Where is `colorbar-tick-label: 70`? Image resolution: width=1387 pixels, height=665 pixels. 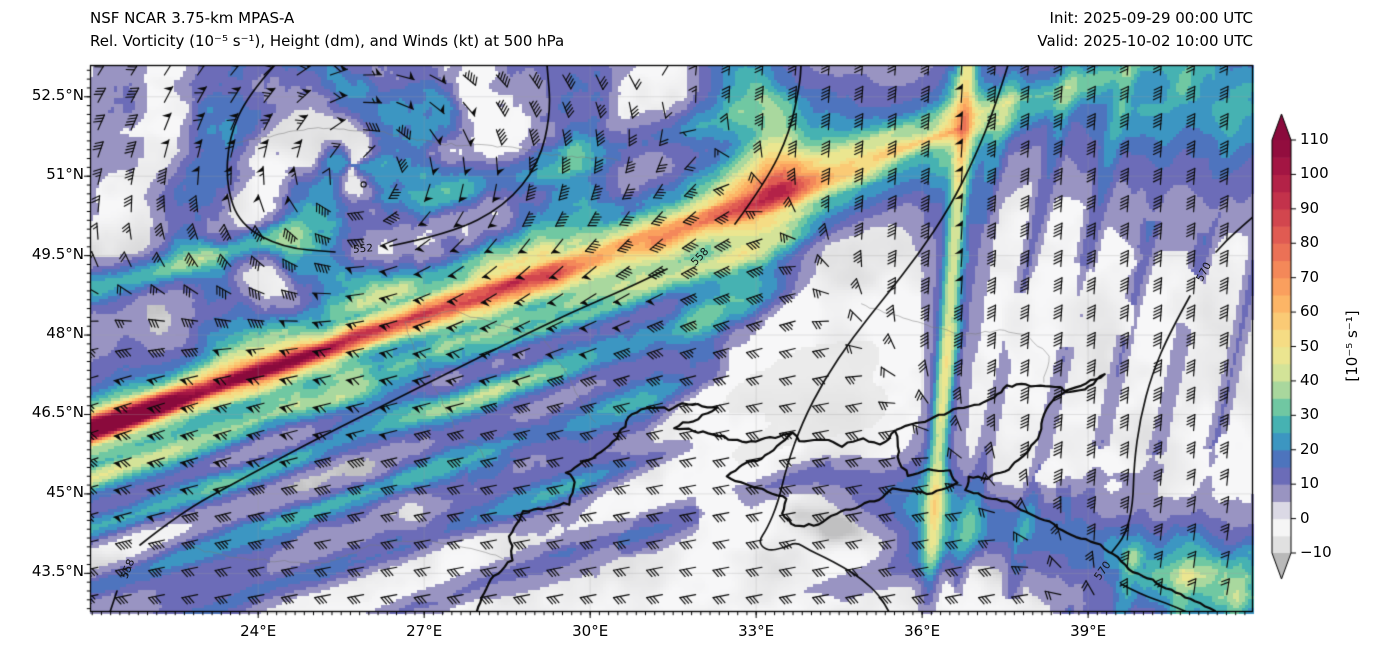
colorbar-tick-label: 70 is located at coordinates (1310, 276).